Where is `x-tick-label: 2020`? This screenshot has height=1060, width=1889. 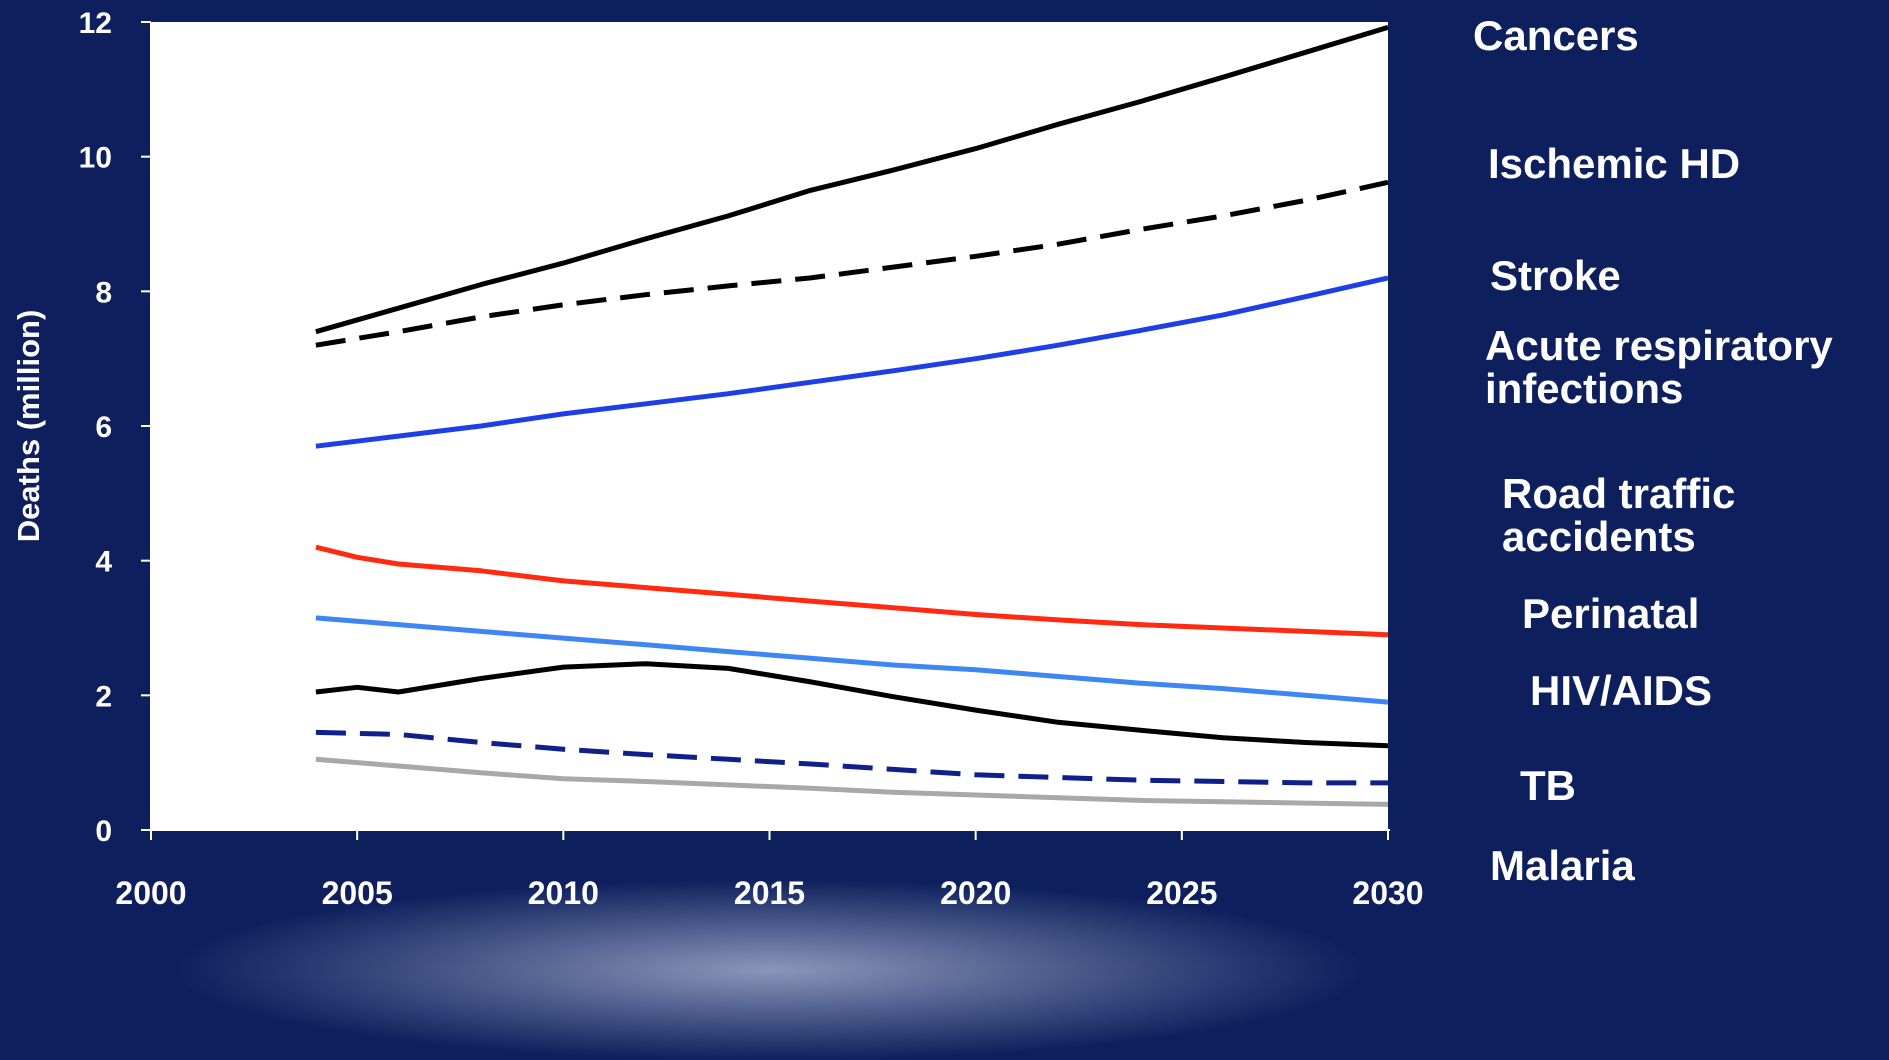 x-tick-label: 2020 is located at coordinates (975, 892).